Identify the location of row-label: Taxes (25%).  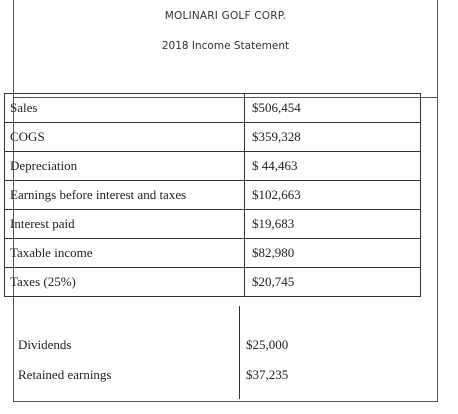
(124, 282).